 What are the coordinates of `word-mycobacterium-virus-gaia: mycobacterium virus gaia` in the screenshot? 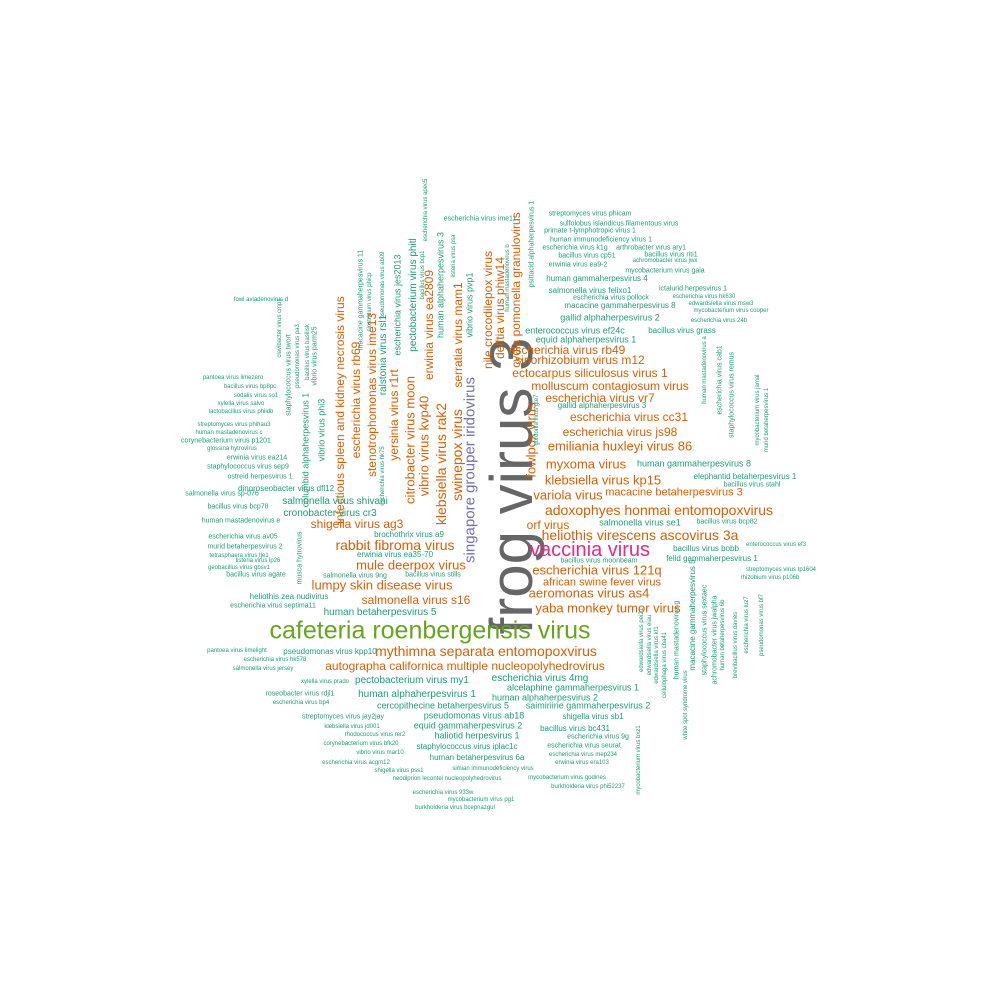 It's located at (665, 271).